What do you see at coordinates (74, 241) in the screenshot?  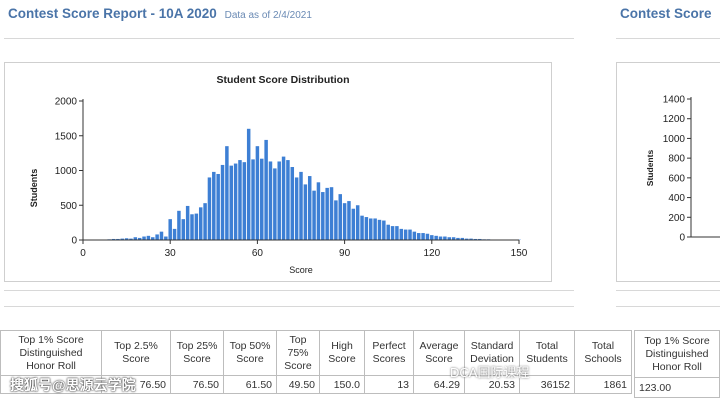 I see `y-tick-label: 0` at bounding box center [74, 241].